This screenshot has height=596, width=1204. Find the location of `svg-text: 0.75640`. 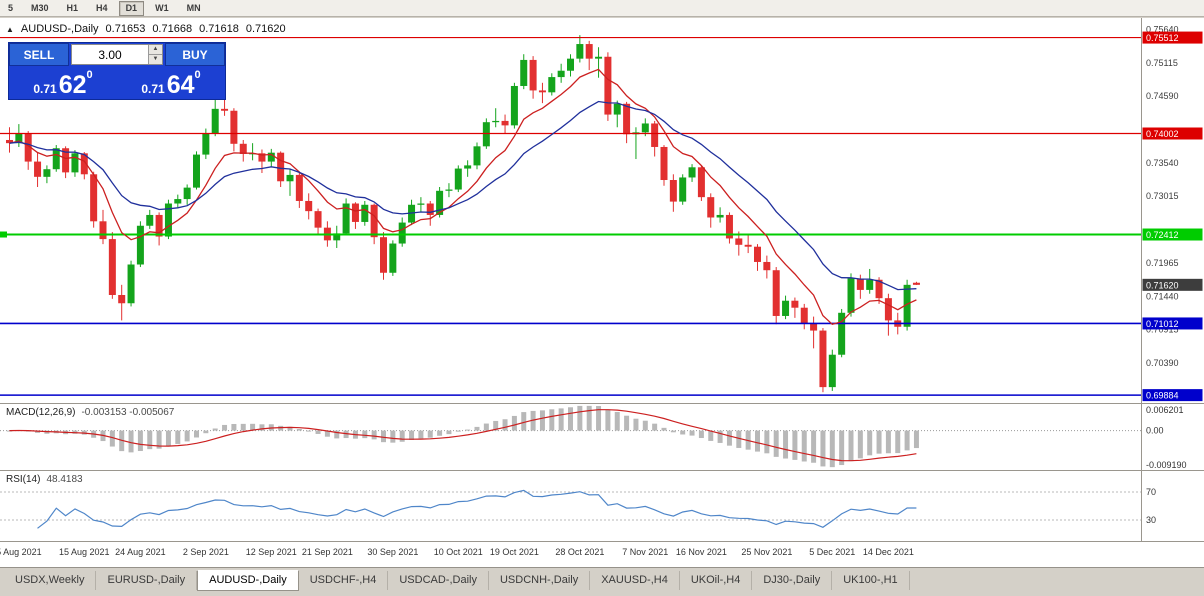

svg-text: 0.75640 is located at coordinates (1162, 29).